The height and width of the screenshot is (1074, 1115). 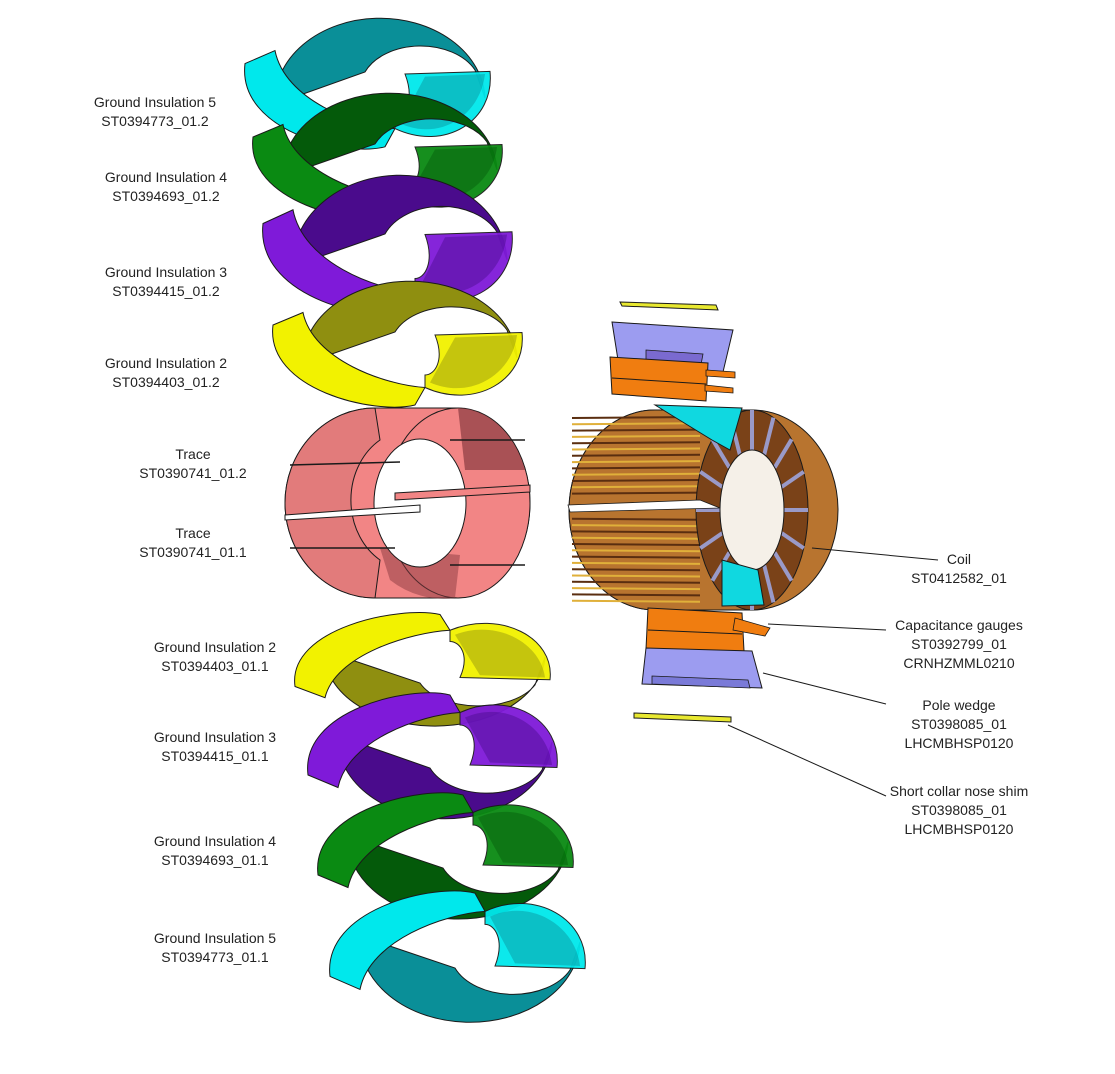 I want to click on coil-bore, so click(x=752, y=510).